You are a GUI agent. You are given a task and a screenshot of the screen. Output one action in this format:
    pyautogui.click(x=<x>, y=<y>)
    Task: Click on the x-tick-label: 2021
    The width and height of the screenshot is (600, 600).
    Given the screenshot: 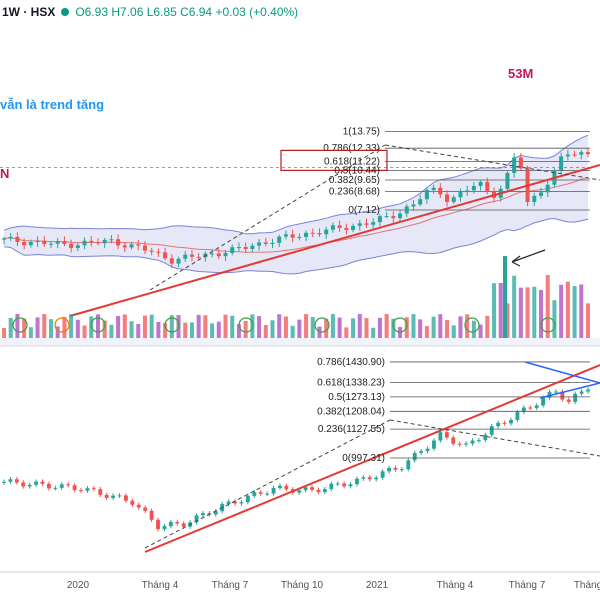 What is the action you would take?
    pyautogui.click(x=377, y=585)
    